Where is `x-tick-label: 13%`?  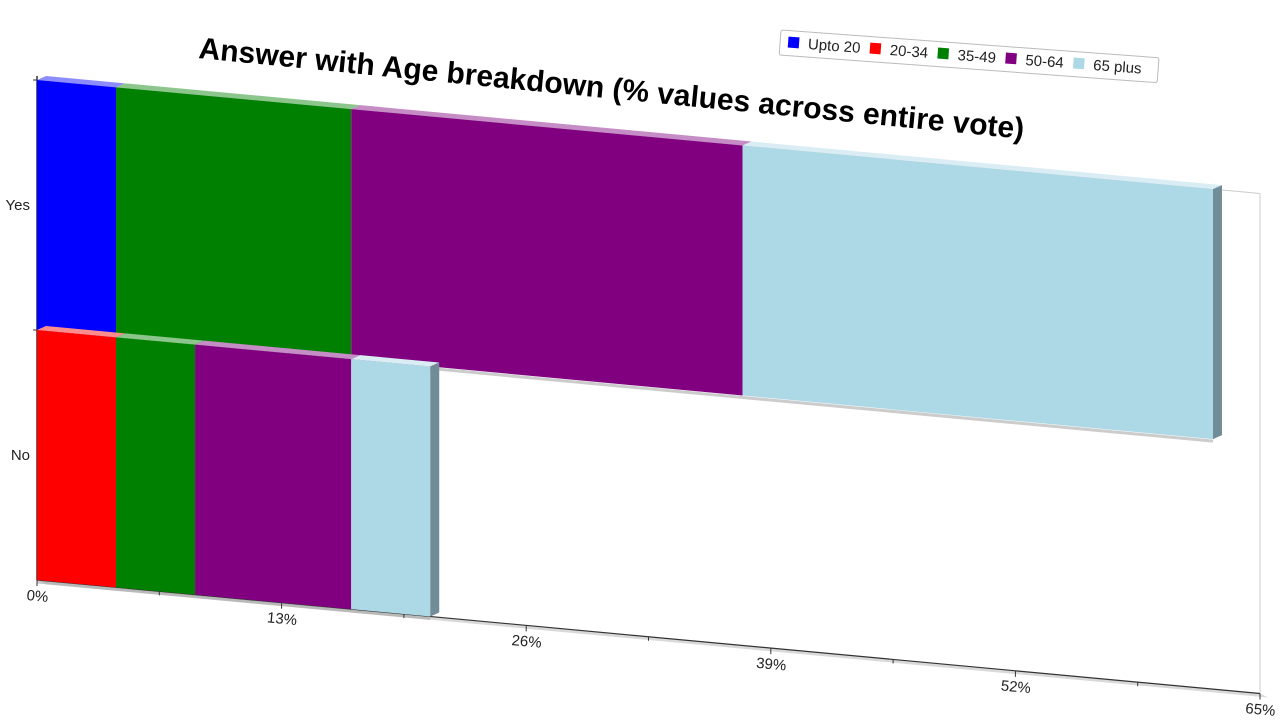
x-tick-label: 13% is located at coordinates (281, 619).